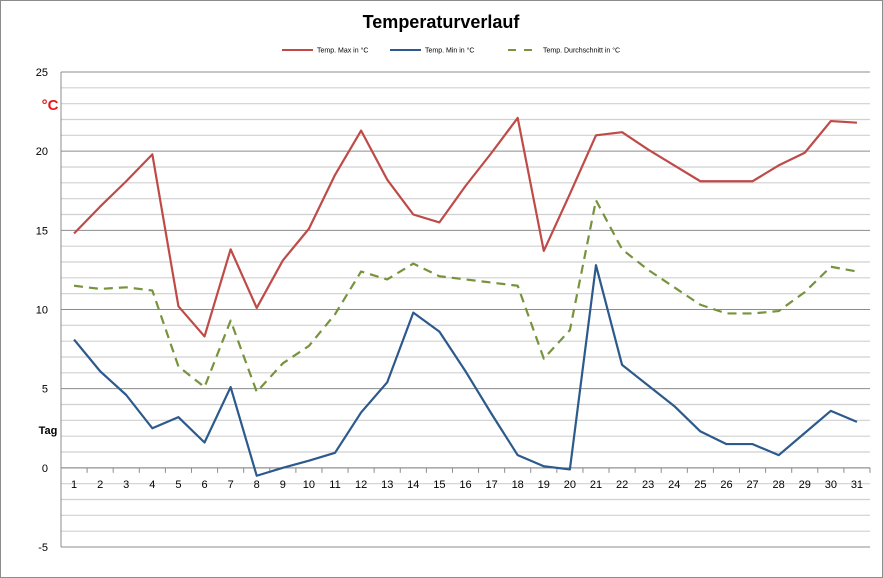  I want to click on x-tick-label: 8, so click(257, 485).